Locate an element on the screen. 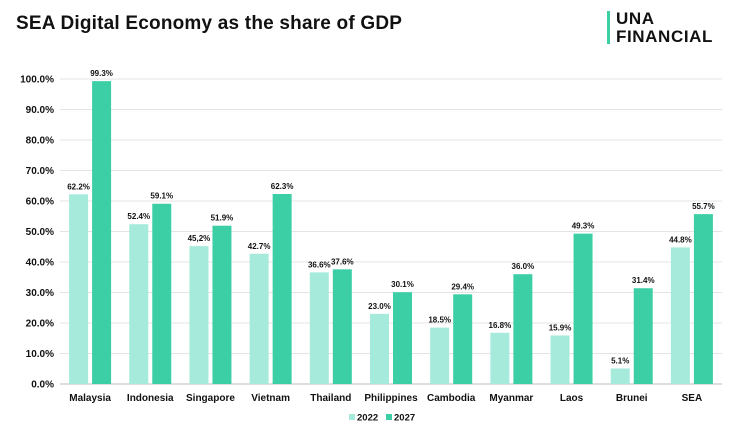 This screenshot has height=426, width=734. bar-2022-cambodia is located at coordinates (440, 355).